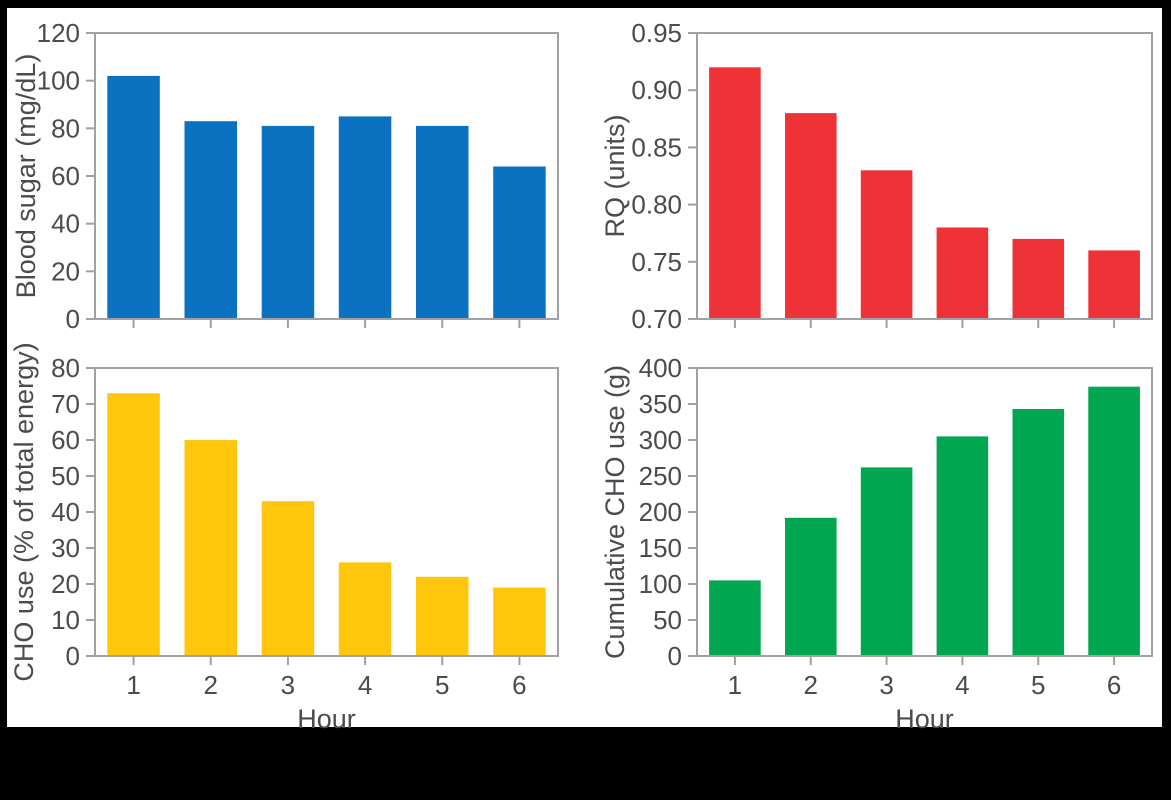  What do you see at coordinates (615, 175) in the screenshot?
I see `y-axis-label: RQ (units)` at bounding box center [615, 175].